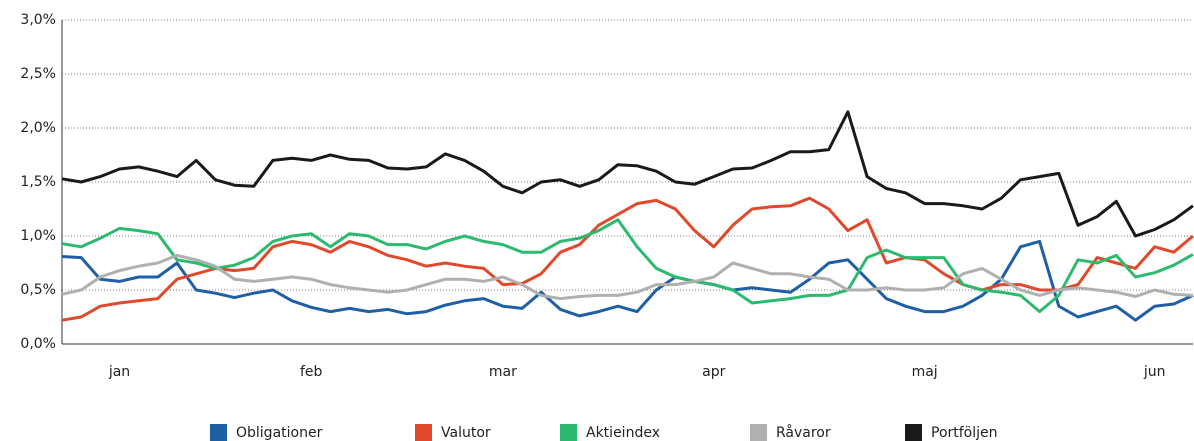 This screenshot has height=441, width=1194. What do you see at coordinates (38, 20) in the screenshot?
I see `y-tick-label: 3,0%` at bounding box center [38, 20].